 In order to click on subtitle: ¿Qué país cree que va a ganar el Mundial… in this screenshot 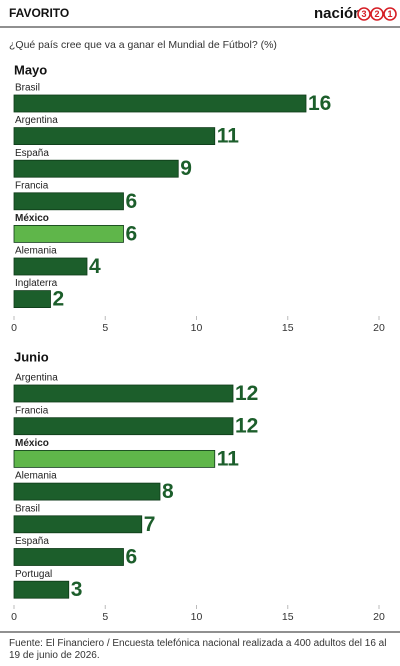, I will do `click(143, 45)`.